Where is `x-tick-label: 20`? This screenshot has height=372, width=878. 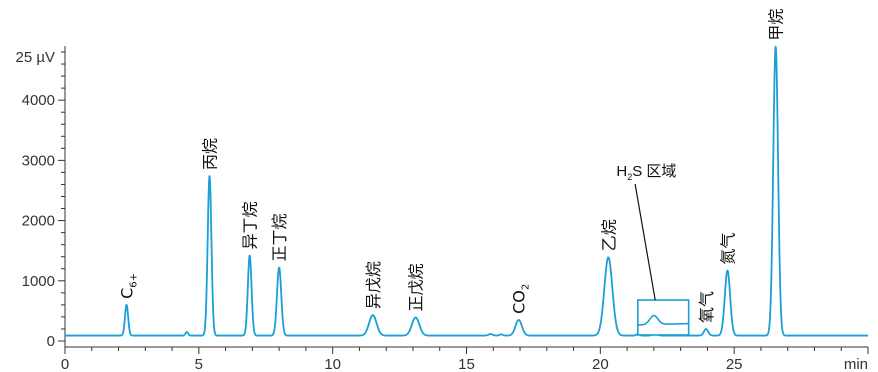 x-tick-label: 20 is located at coordinates (600, 364).